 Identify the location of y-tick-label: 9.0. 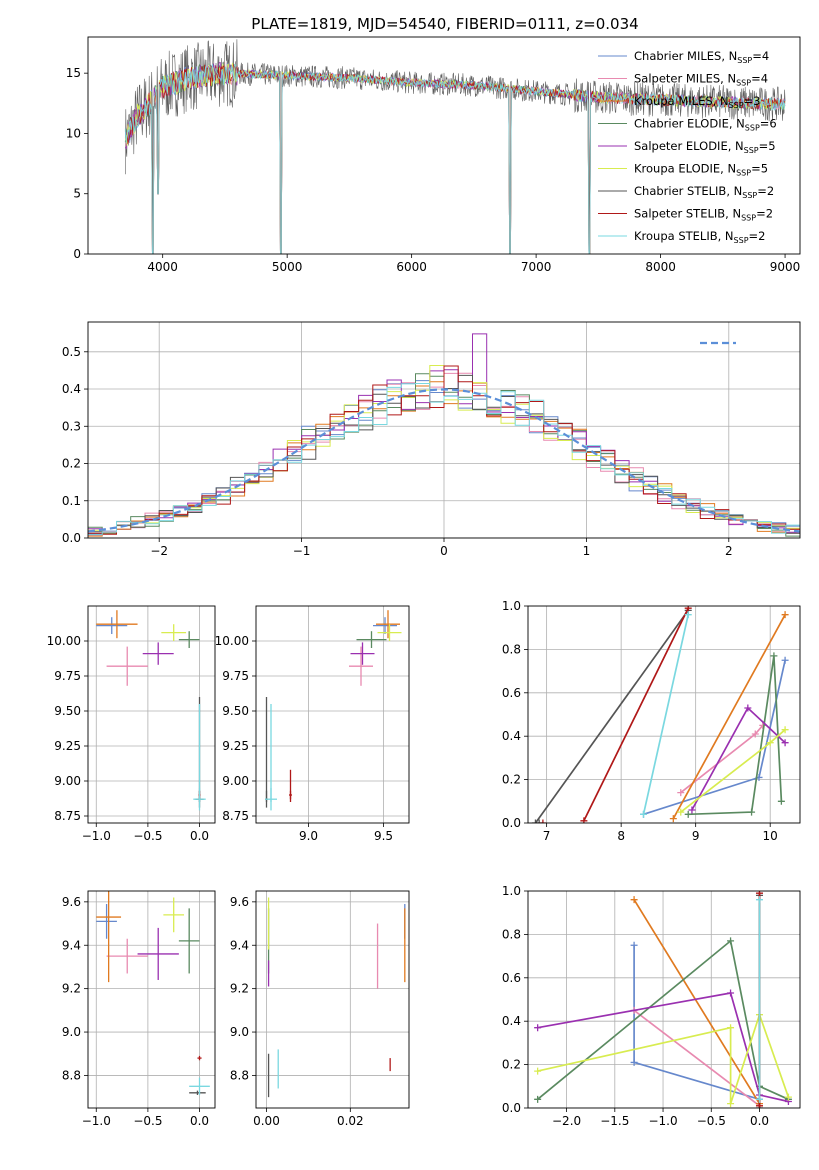
(239, 1032).